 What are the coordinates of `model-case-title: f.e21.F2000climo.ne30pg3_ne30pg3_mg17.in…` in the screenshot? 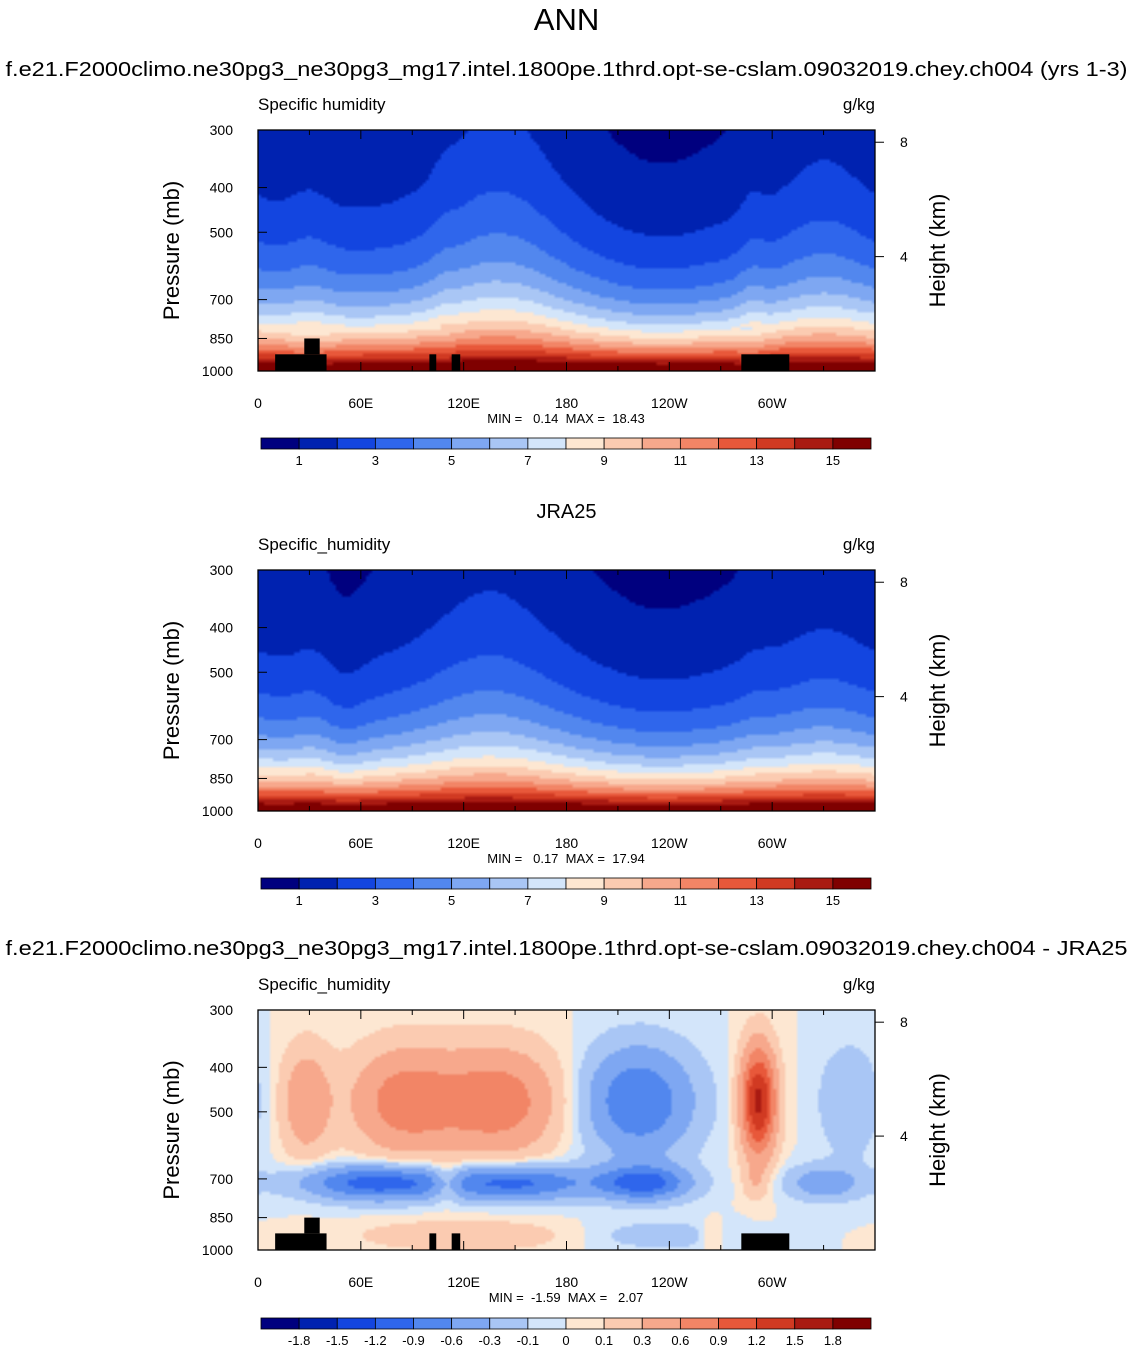 It's located at (567, 70).